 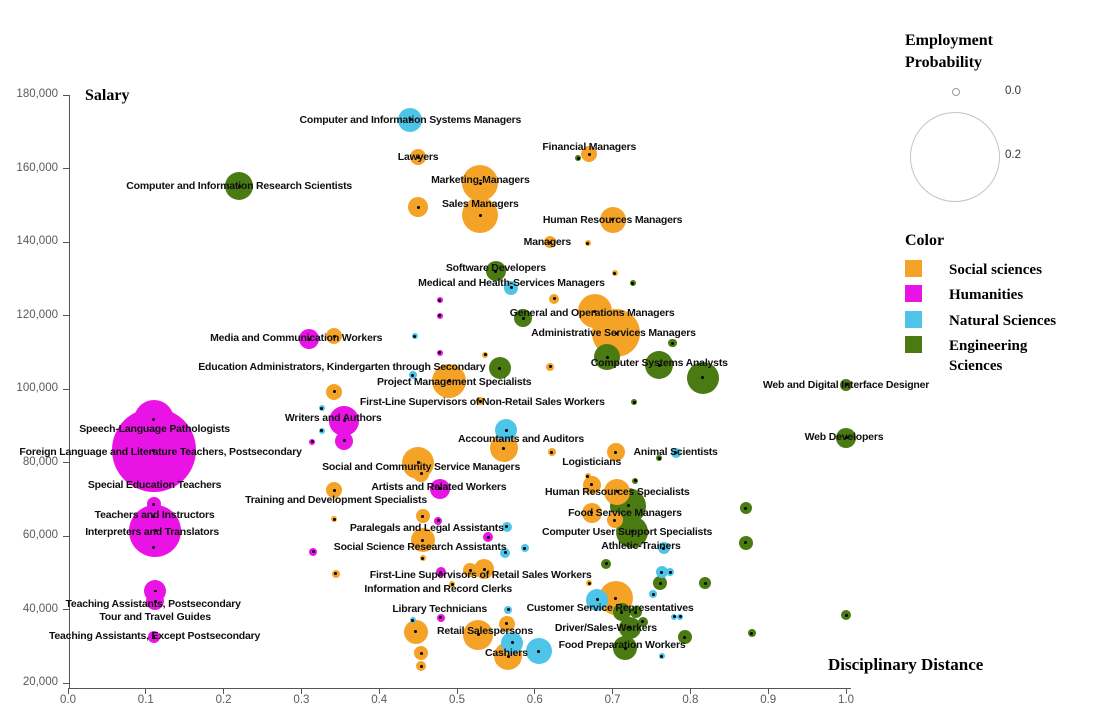 I want to click on y-tick-label: 100,000, so click(x=37, y=388).